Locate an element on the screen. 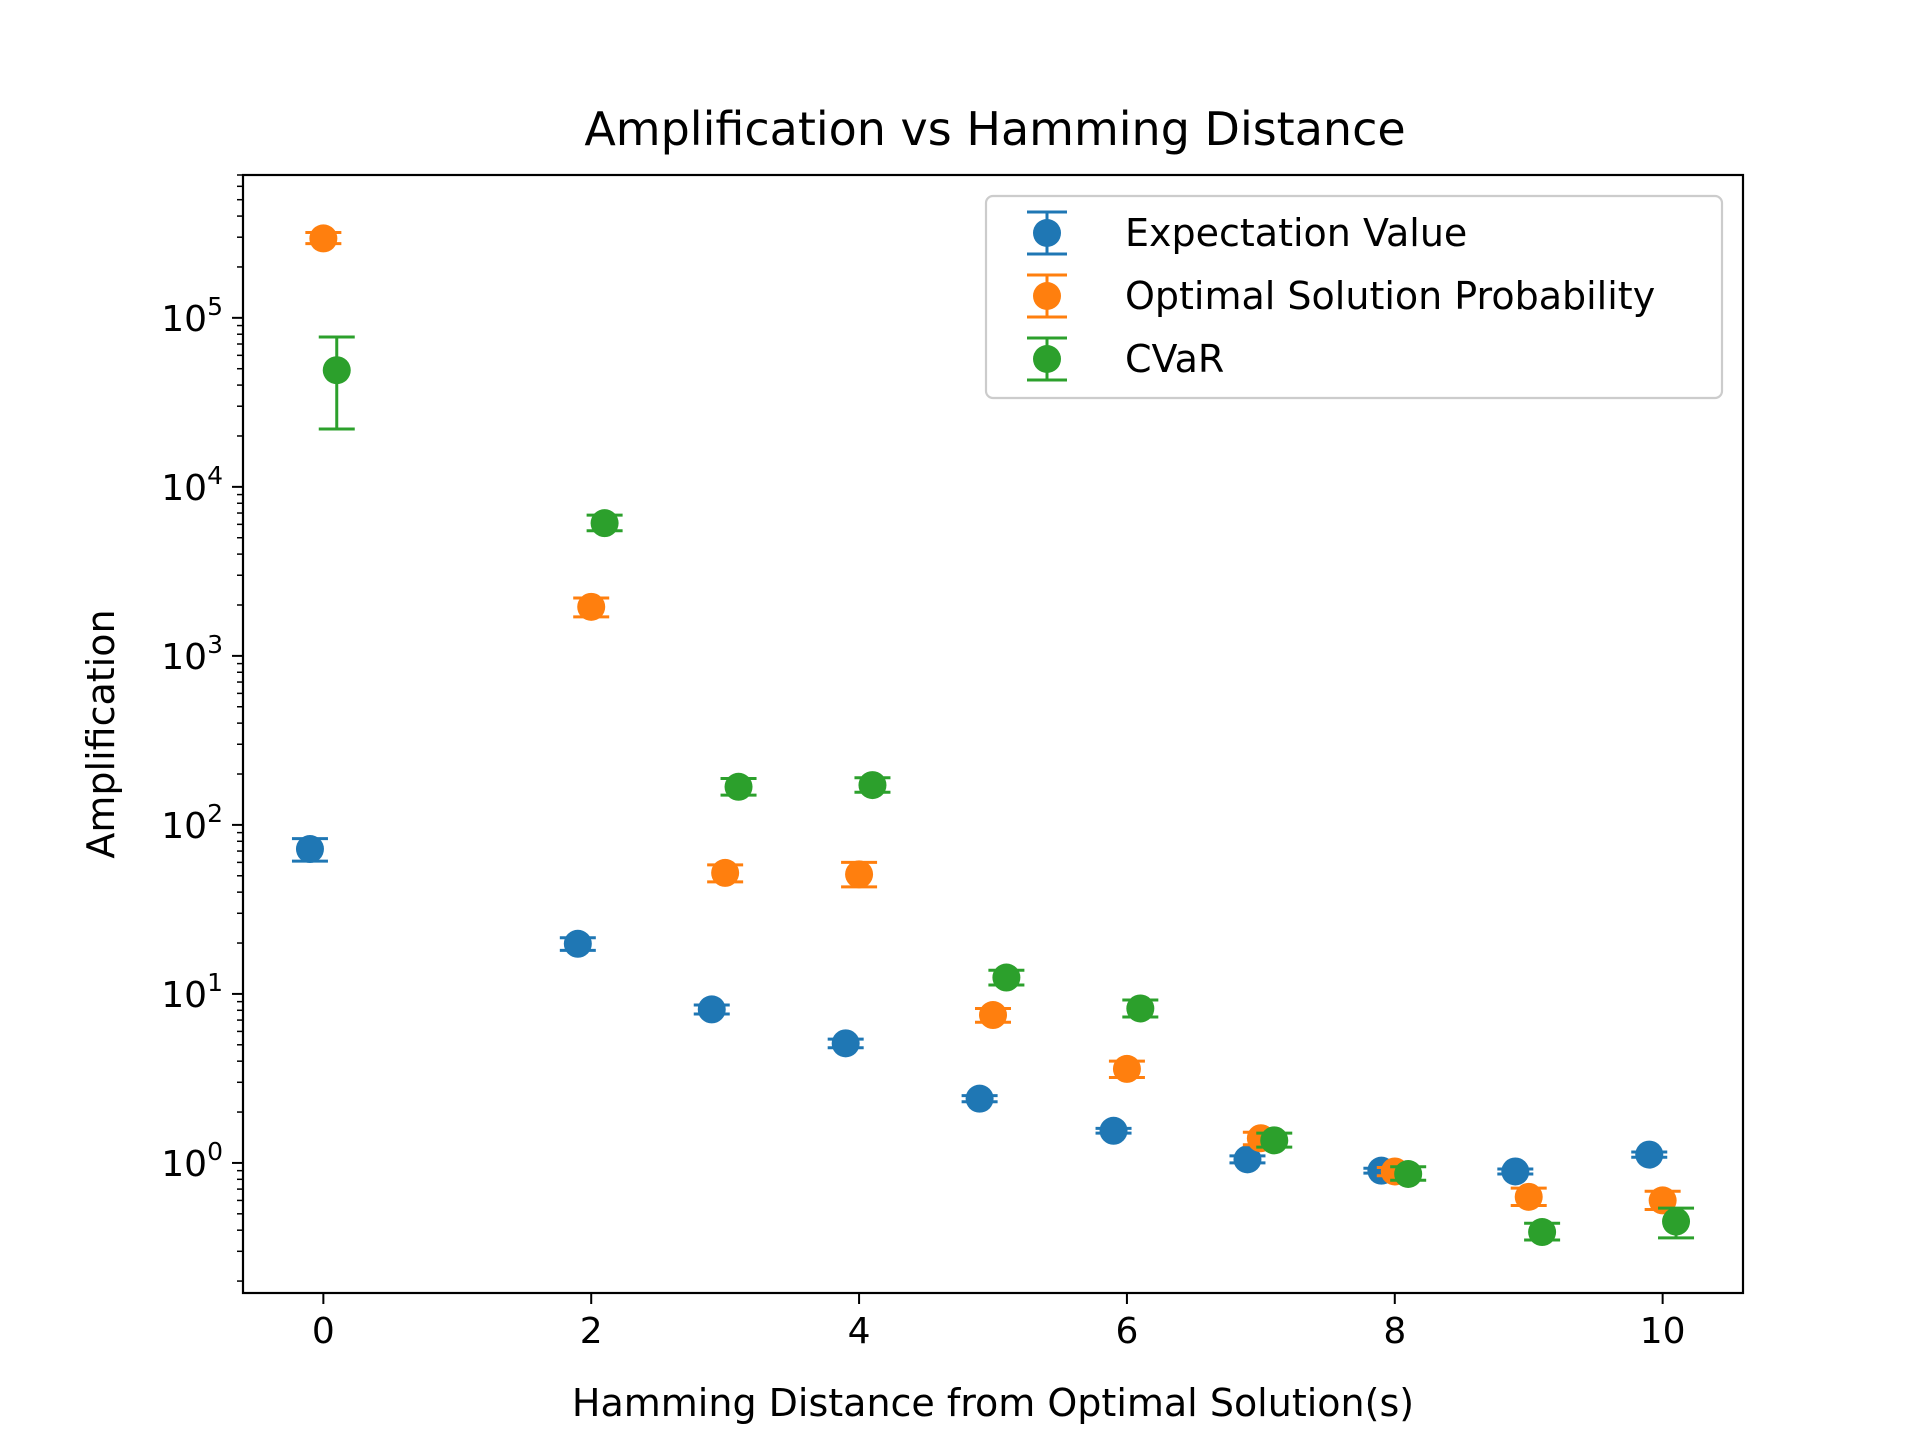  y-tick-label-1: 10¹ is located at coordinates (192, 992).